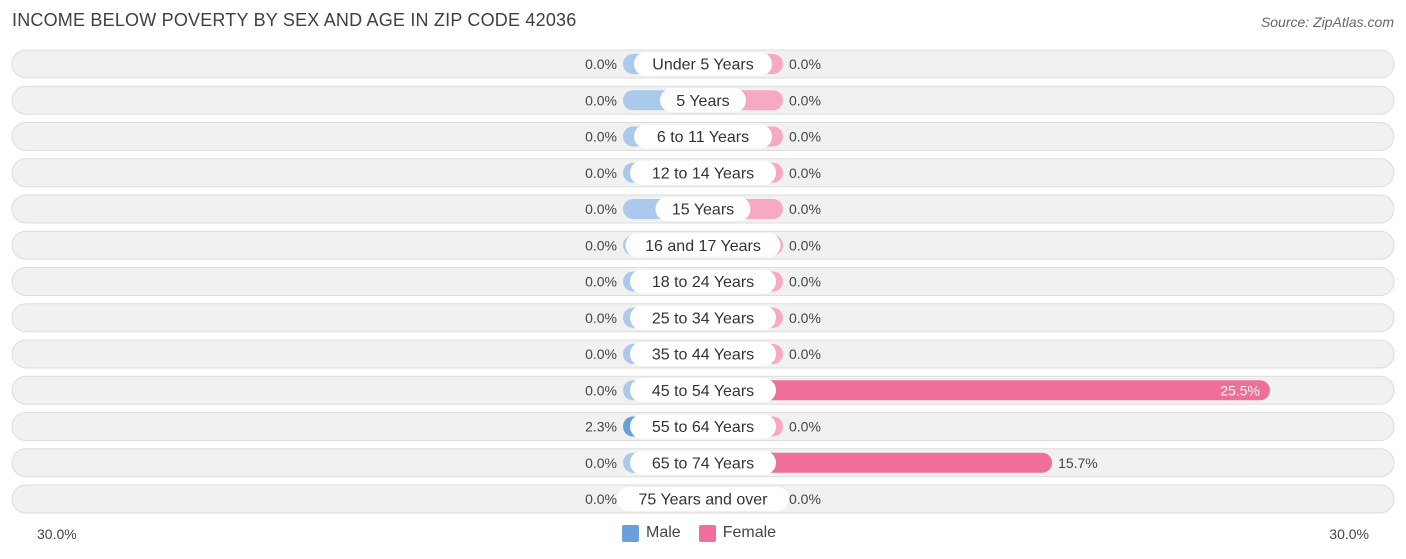 This screenshot has height=559, width=1406. I want to click on category-label: 15 Years, so click(703, 210).